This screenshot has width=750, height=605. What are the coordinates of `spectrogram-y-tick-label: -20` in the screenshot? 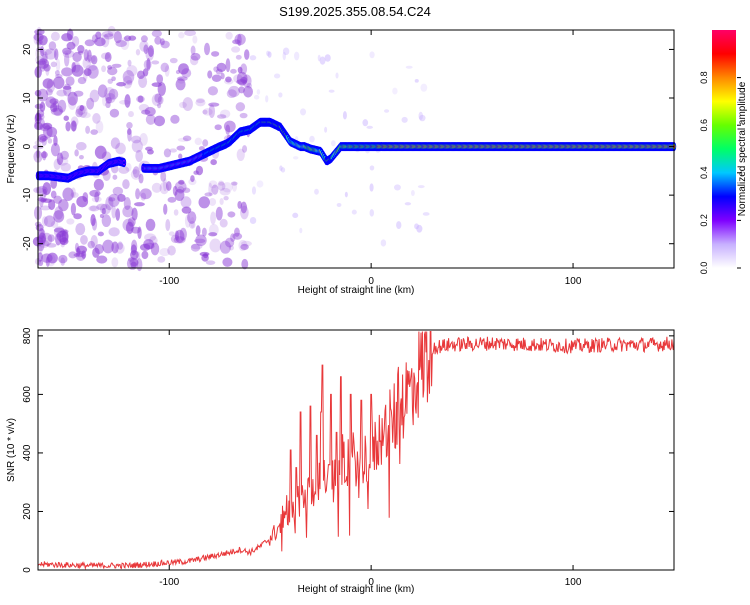 It's located at (27, 243).